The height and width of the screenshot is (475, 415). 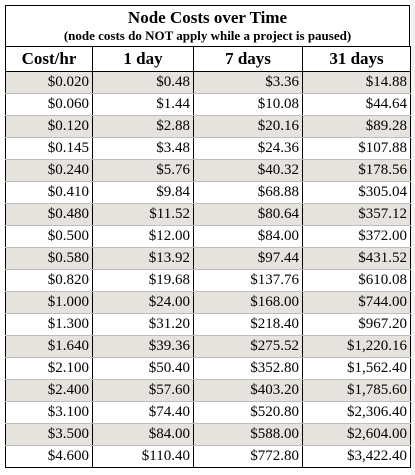 I want to click on cell-31-days: $610.08, so click(x=356, y=280).